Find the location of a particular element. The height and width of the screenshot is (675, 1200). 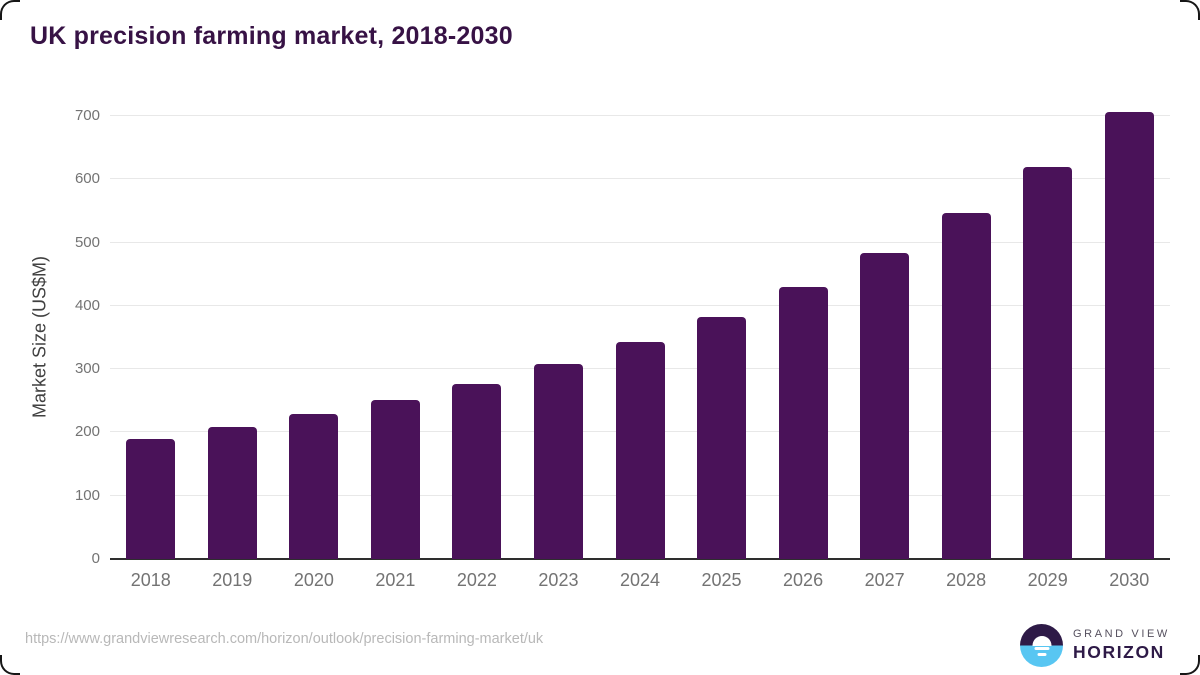

grand-view-horizon-logo: GRAND VIEW HORIZON is located at coordinates (1095, 645).